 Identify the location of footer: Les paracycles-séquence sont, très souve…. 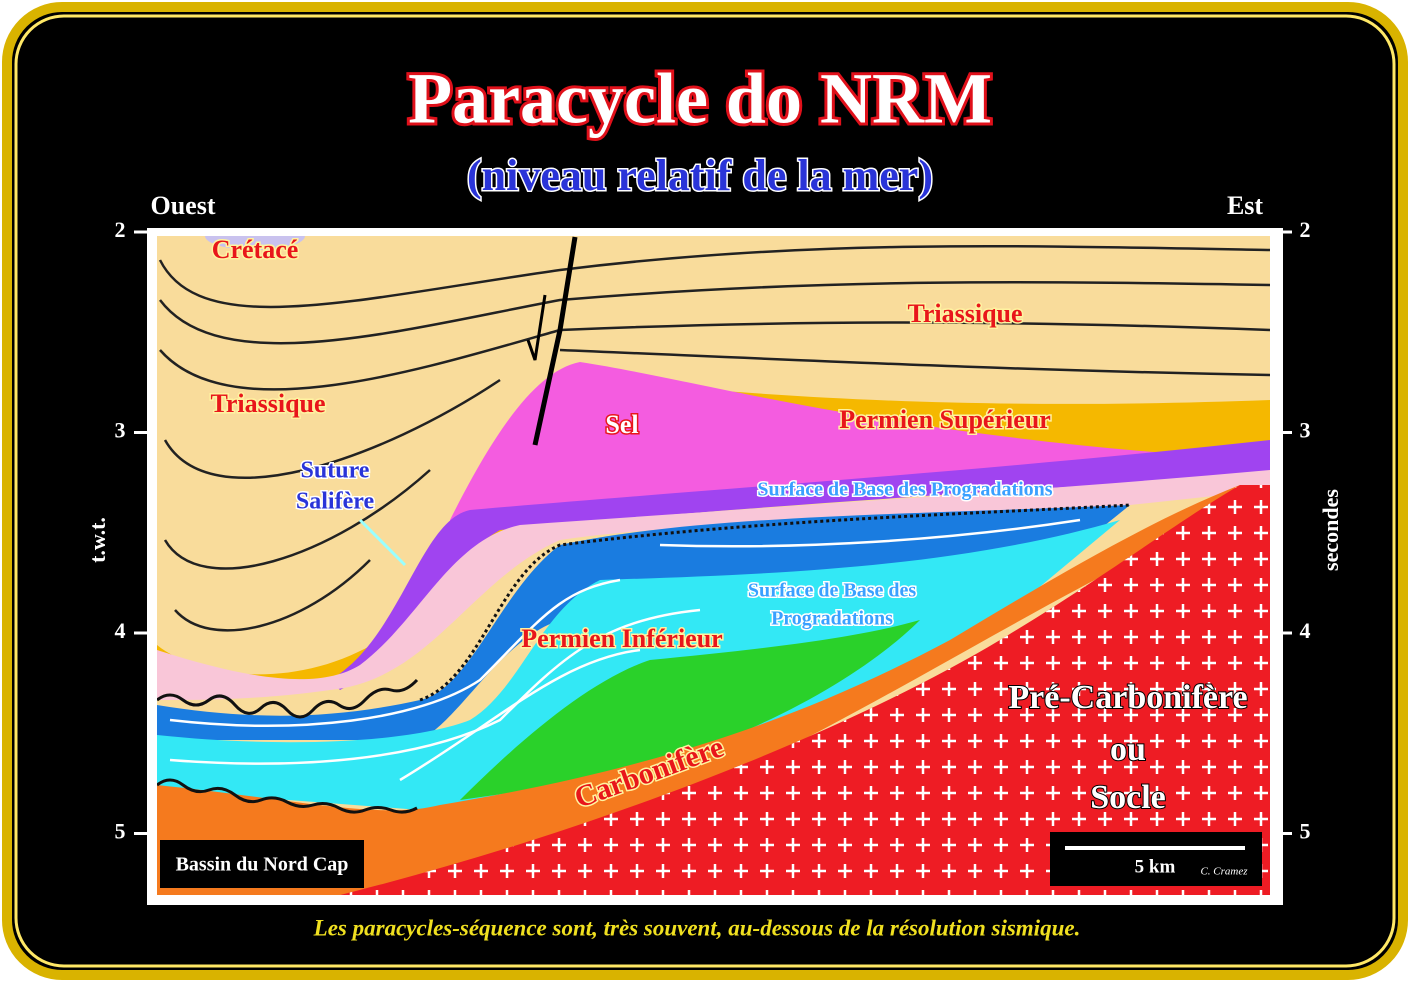
(697, 927).